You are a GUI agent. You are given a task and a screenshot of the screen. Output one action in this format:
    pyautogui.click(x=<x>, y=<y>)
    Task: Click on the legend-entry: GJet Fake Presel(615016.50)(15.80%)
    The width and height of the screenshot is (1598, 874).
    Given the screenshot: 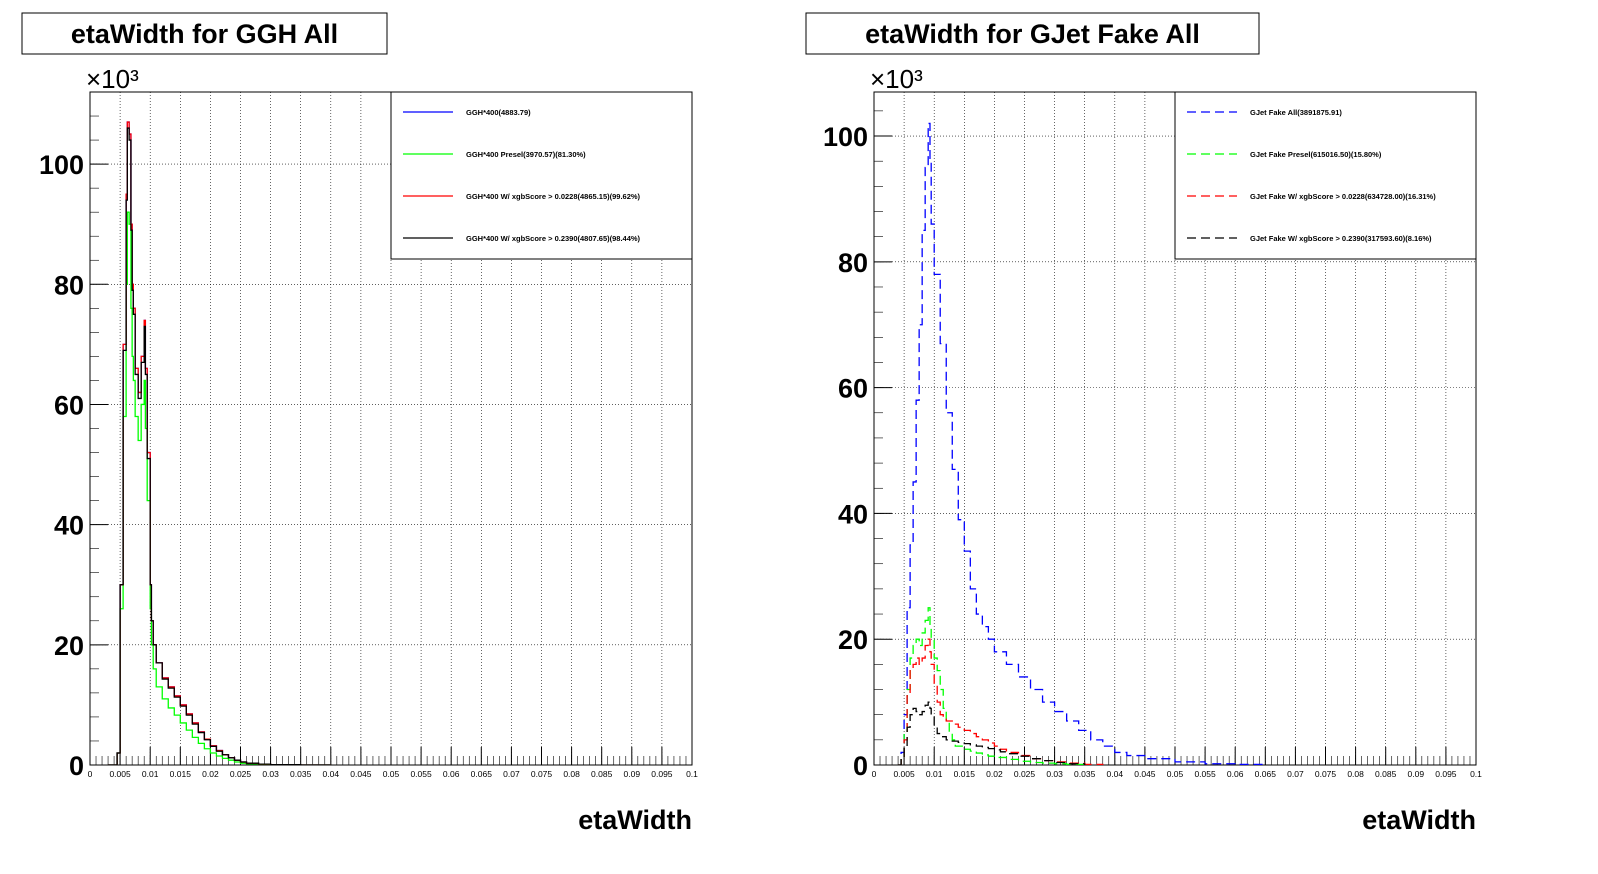 What is the action you would take?
    pyautogui.click(x=1316, y=154)
    